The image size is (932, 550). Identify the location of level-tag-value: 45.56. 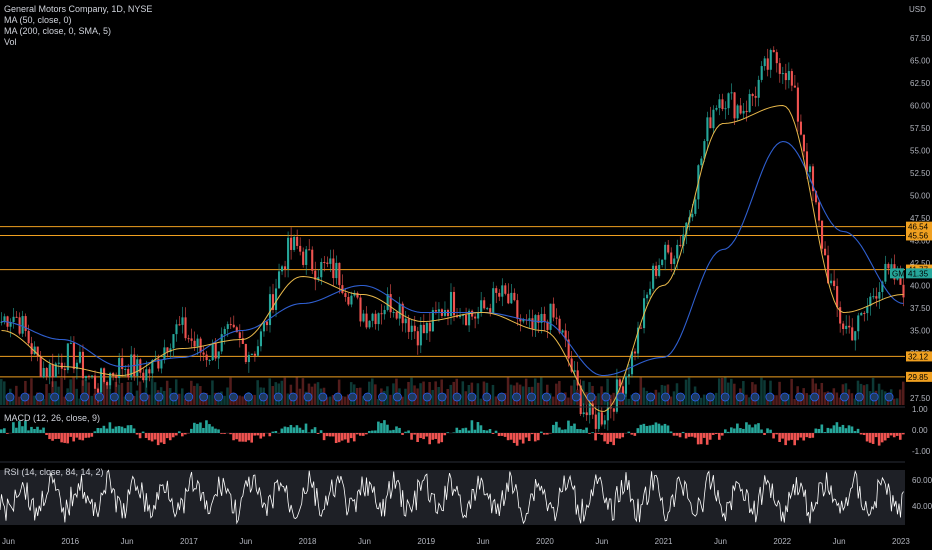
(918, 235).